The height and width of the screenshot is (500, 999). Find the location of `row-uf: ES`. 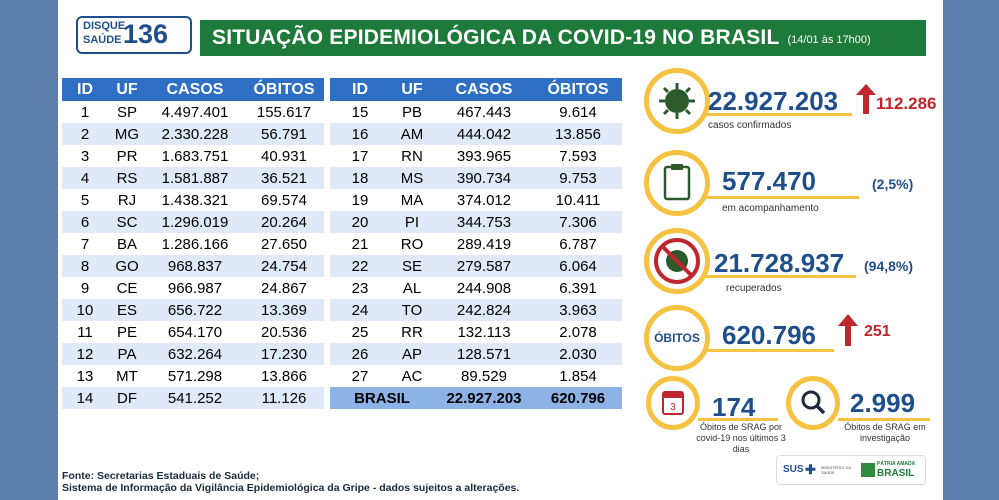

row-uf: ES is located at coordinates (127, 310).